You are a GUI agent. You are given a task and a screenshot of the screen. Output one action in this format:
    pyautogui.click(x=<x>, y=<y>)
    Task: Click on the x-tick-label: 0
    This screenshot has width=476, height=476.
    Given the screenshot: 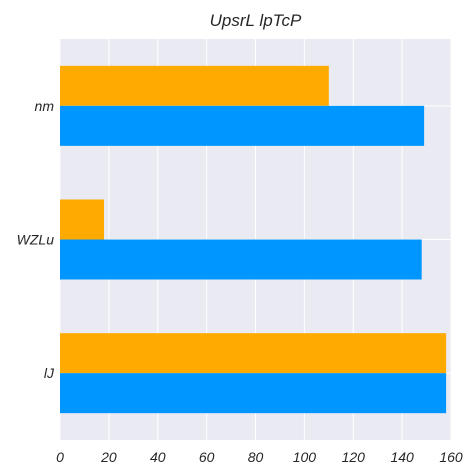 What is the action you would take?
    pyautogui.click(x=60, y=457)
    